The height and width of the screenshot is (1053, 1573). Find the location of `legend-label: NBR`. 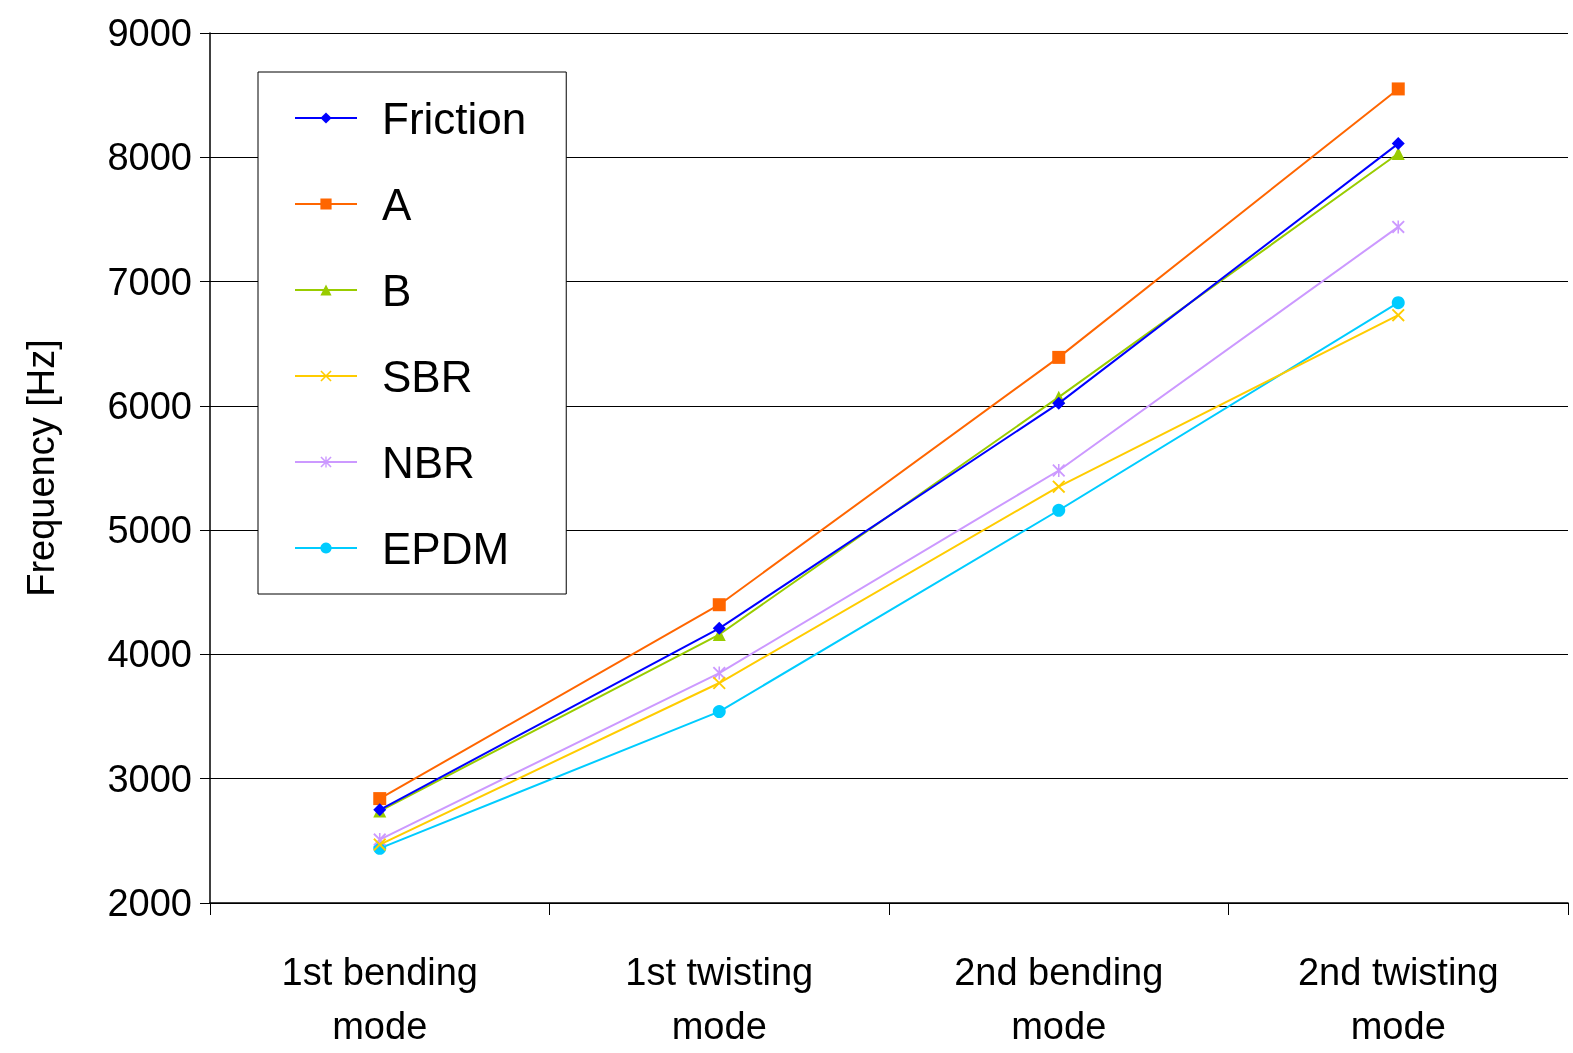

legend-label: NBR is located at coordinates (428, 462).